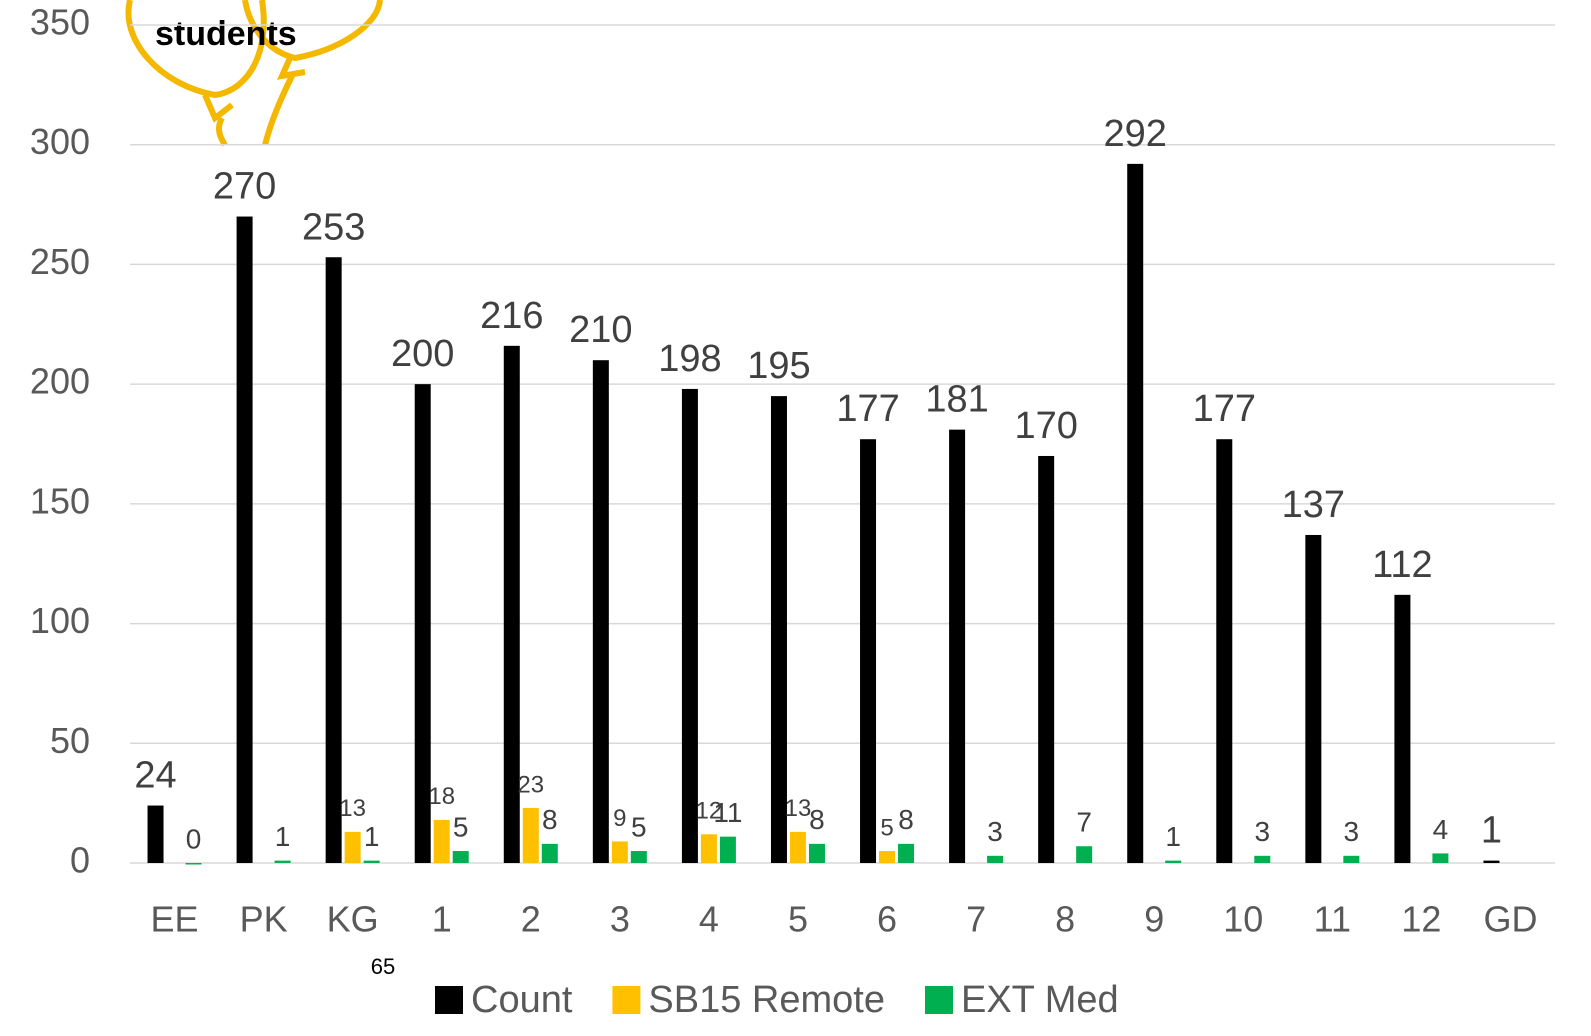 The image size is (1591, 1036). Describe the element at coordinates (226, 34) in the screenshot. I see `annotation: students` at that location.